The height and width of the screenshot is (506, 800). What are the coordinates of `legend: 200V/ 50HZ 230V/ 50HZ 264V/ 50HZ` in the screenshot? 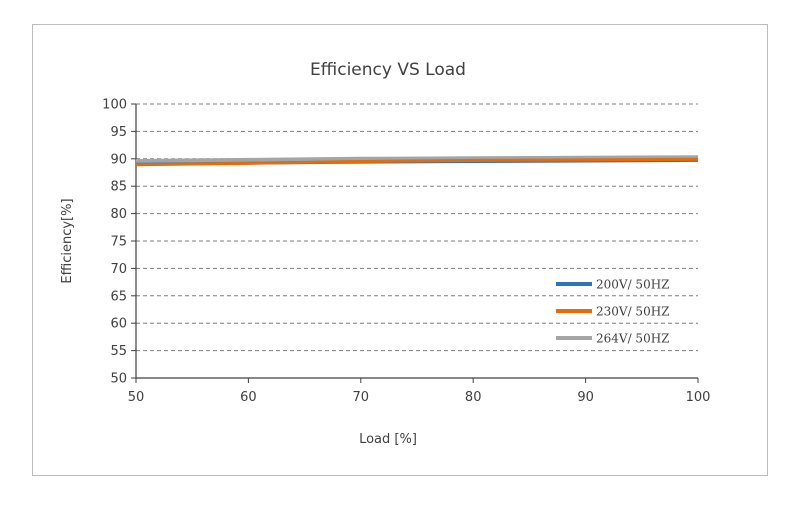 It's located at (613, 312).